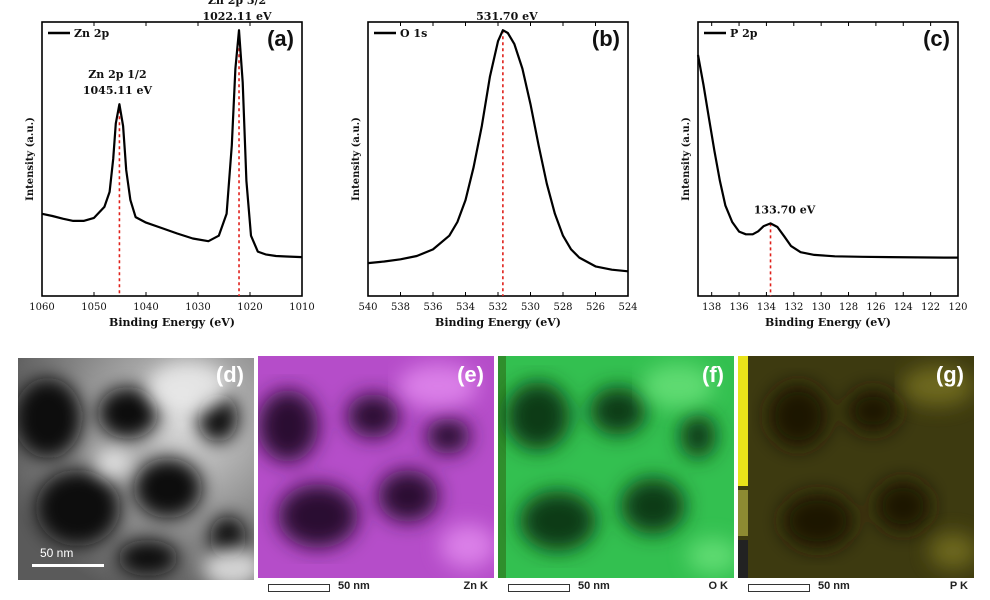  What do you see at coordinates (949, 374) in the screenshot?
I see `panel-label-g: (g)` at bounding box center [949, 374].